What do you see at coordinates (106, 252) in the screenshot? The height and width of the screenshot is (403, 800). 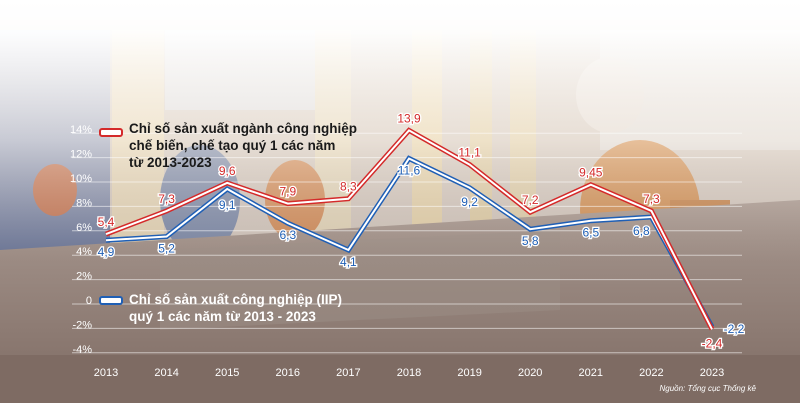 I see `blue-data-label: 4,9` at bounding box center [106, 252].